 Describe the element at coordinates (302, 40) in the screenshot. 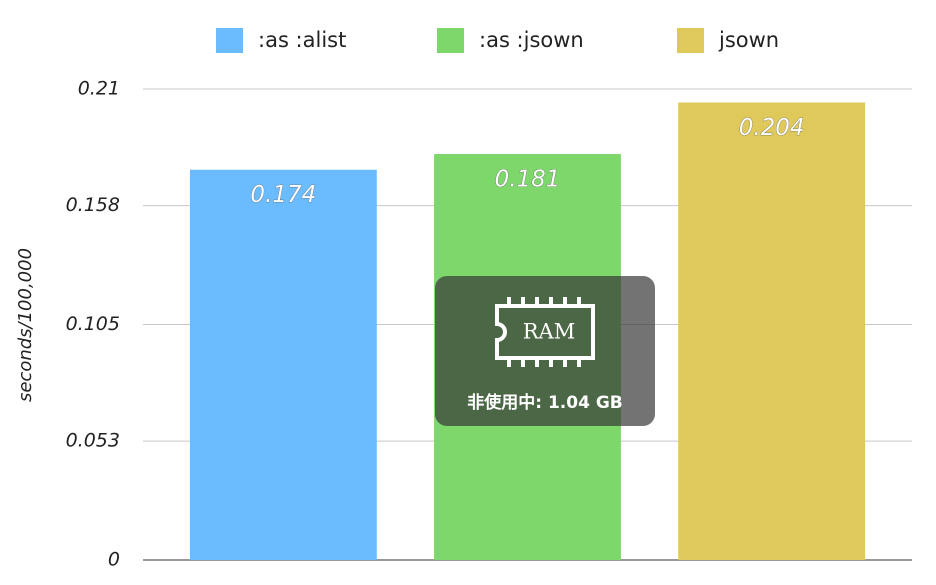

I see `legend-label: :as :alist` at that location.